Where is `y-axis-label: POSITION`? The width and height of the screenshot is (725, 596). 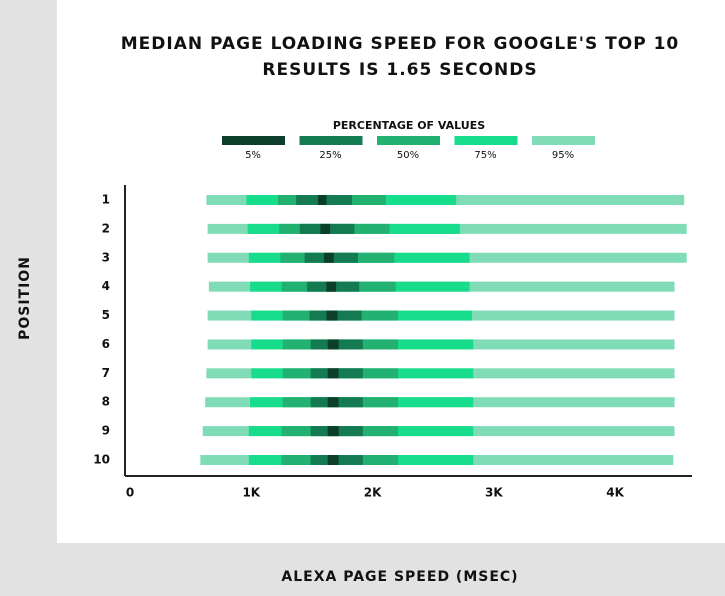
y-axis-label: POSITION is located at coordinates (25, 298).